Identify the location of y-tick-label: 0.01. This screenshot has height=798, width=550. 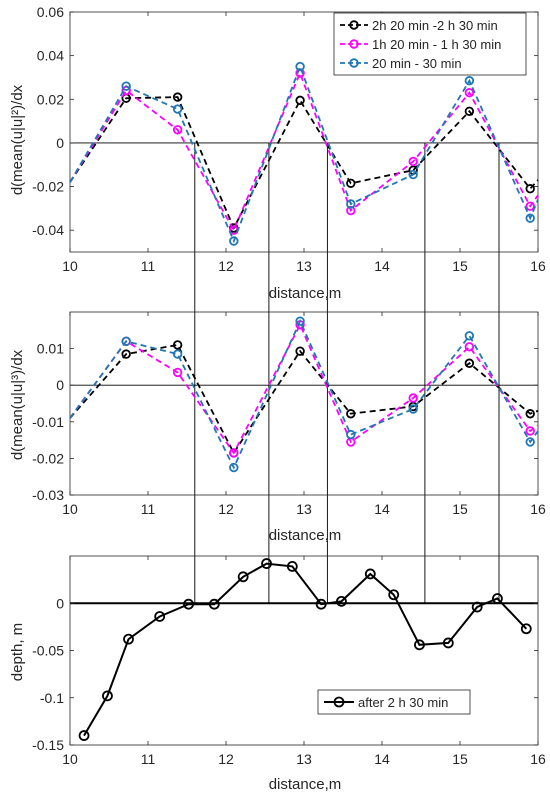
(50, 349).